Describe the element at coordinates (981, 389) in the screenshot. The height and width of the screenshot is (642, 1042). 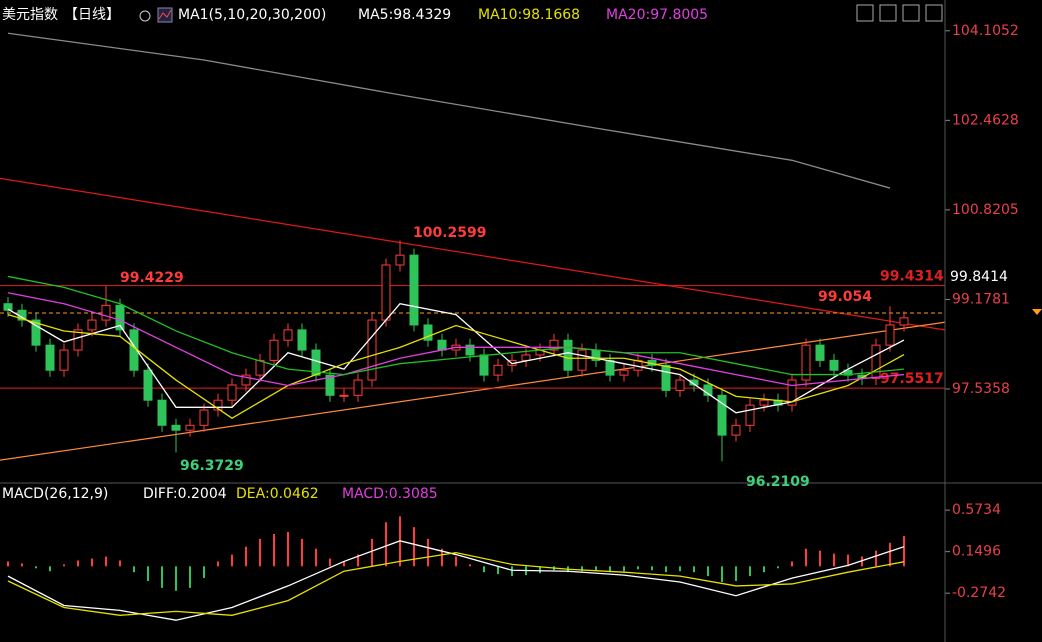
I see `y-tick-label: 97.5358` at that location.